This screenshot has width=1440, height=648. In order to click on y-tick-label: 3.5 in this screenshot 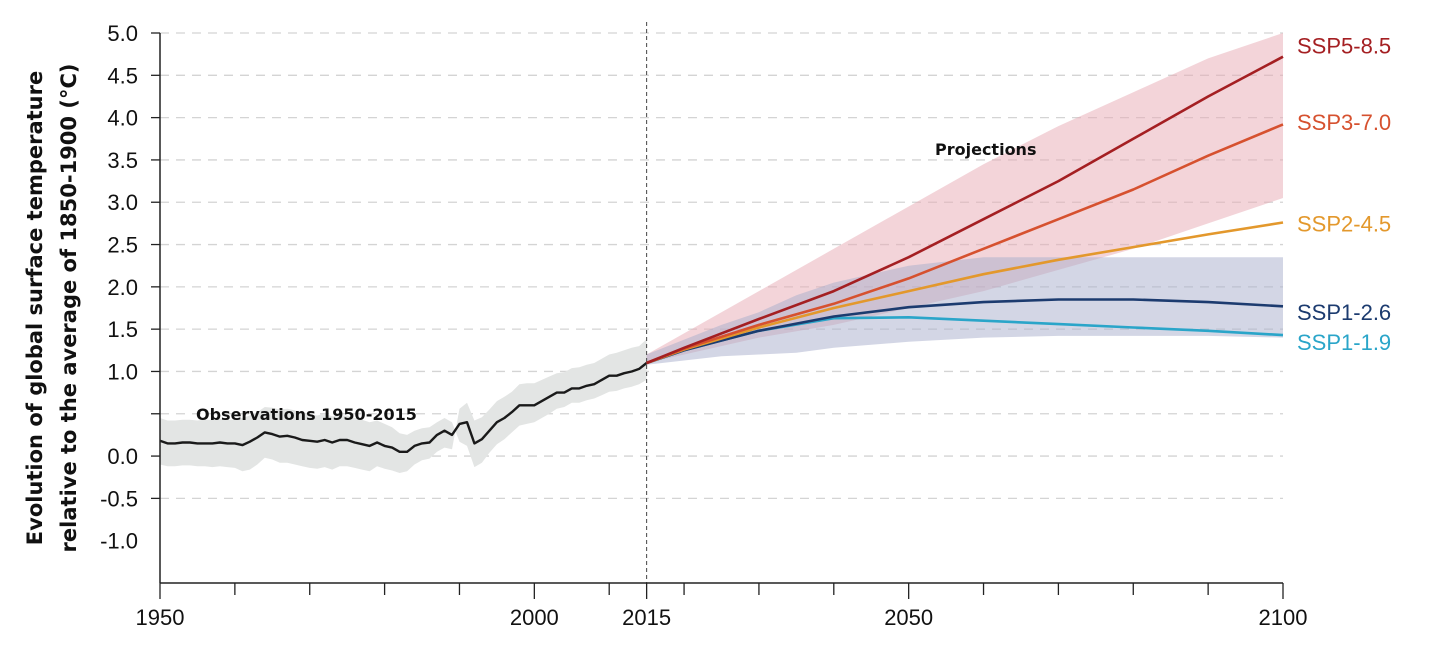, I will do `click(122, 160)`.